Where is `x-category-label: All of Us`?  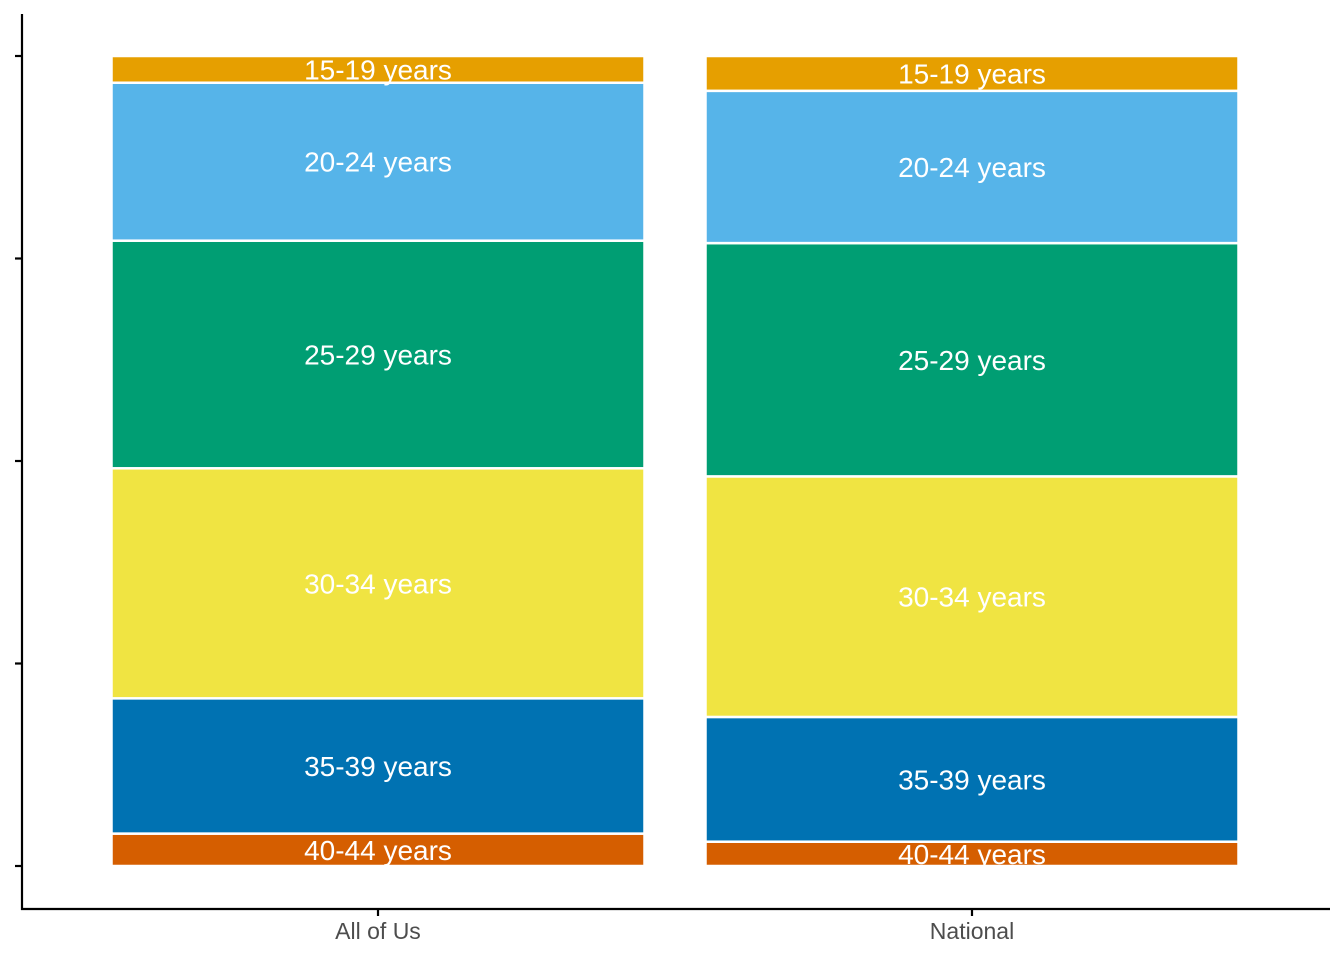 x-category-label: All of Us is located at coordinates (378, 931).